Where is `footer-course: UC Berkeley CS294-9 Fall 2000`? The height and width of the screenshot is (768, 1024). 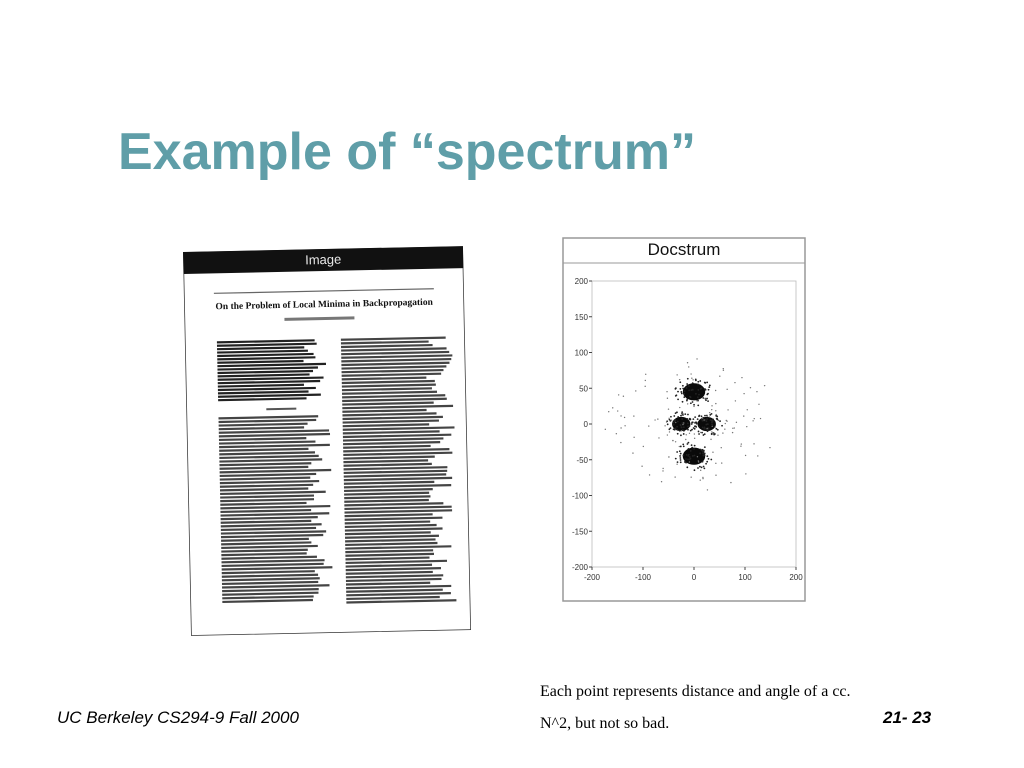
footer-course: UC Berkeley CS294-9 Fall 2000 is located at coordinates (178, 717).